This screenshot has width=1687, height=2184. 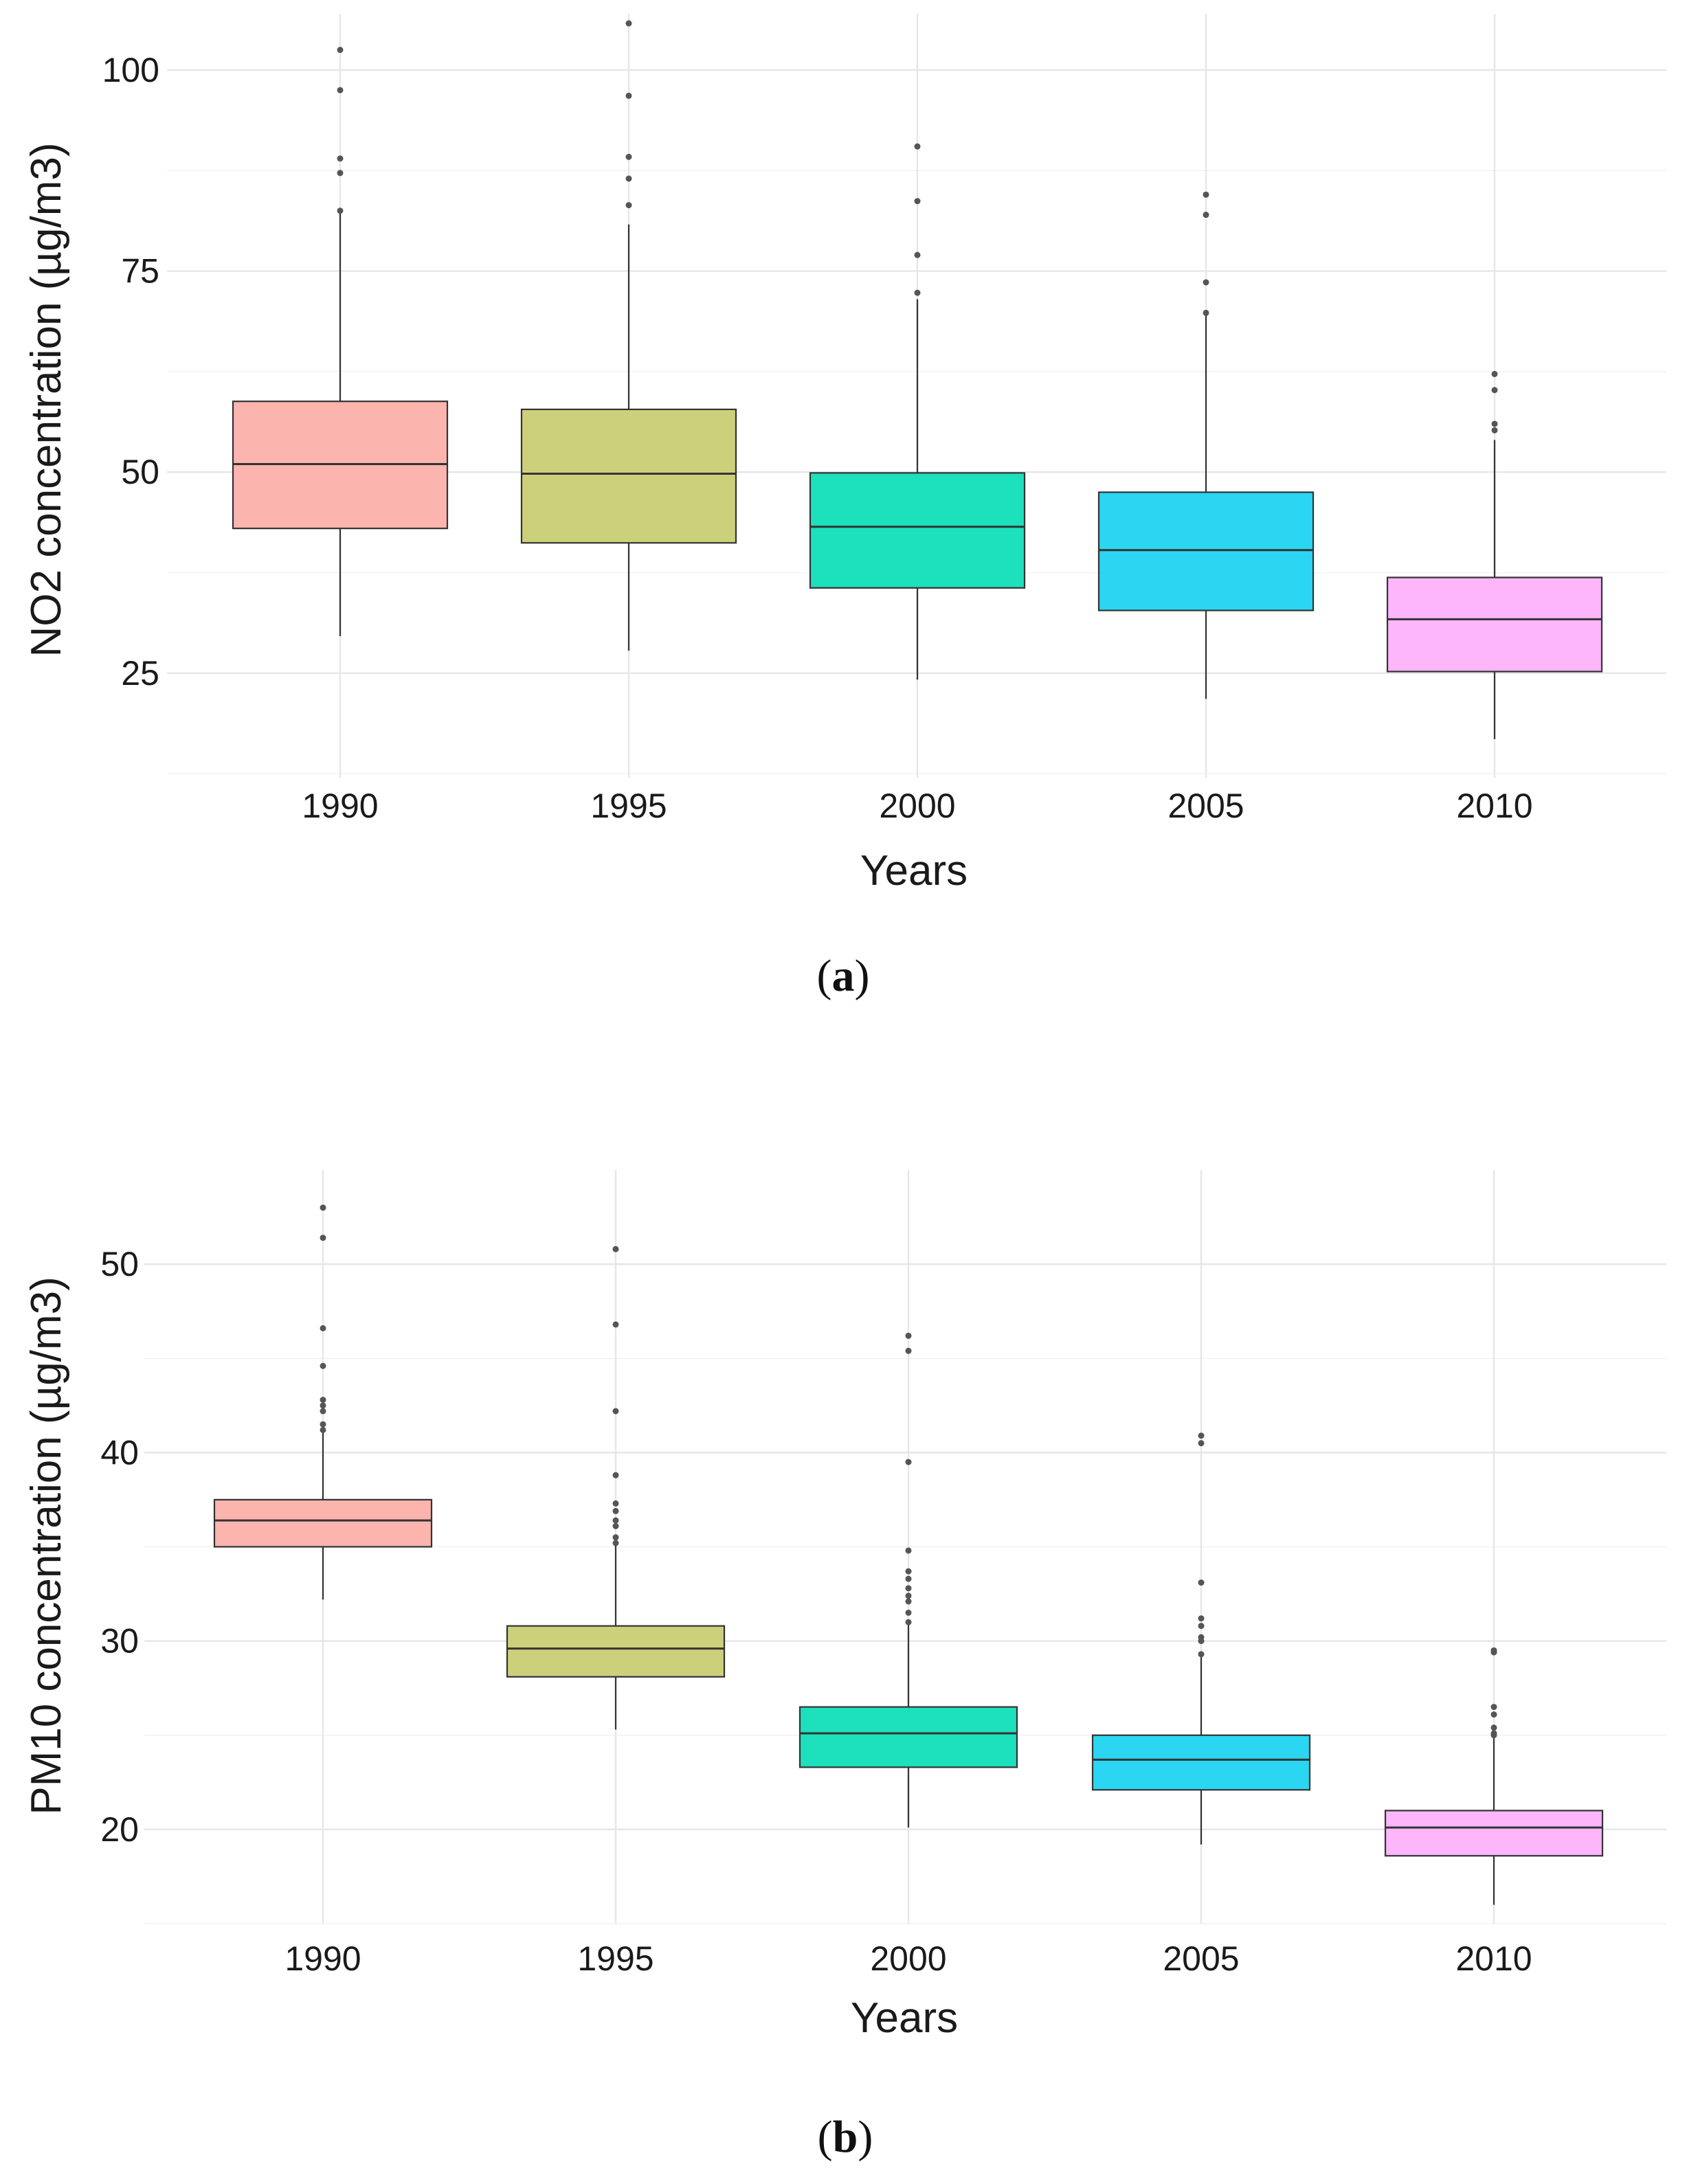 I want to click on panel-b-y-tick-50: 50, so click(x=120, y=1264).